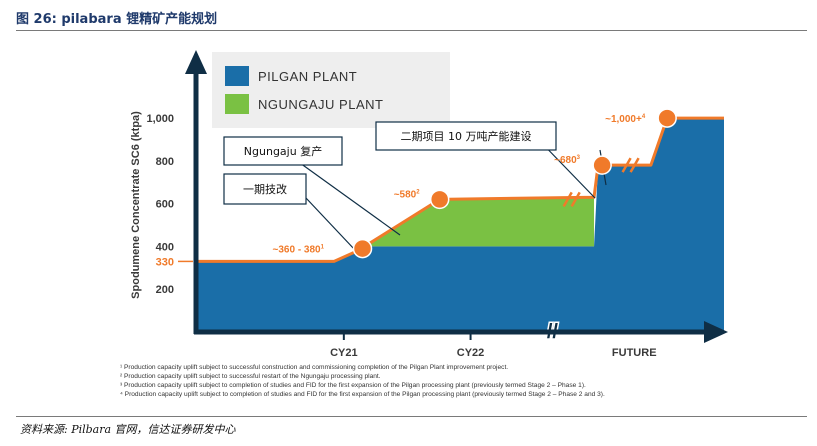 This screenshot has height=446, width=817. What do you see at coordinates (165, 162) in the screenshot?
I see `y-tick-label: 800` at bounding box center [165, 162].